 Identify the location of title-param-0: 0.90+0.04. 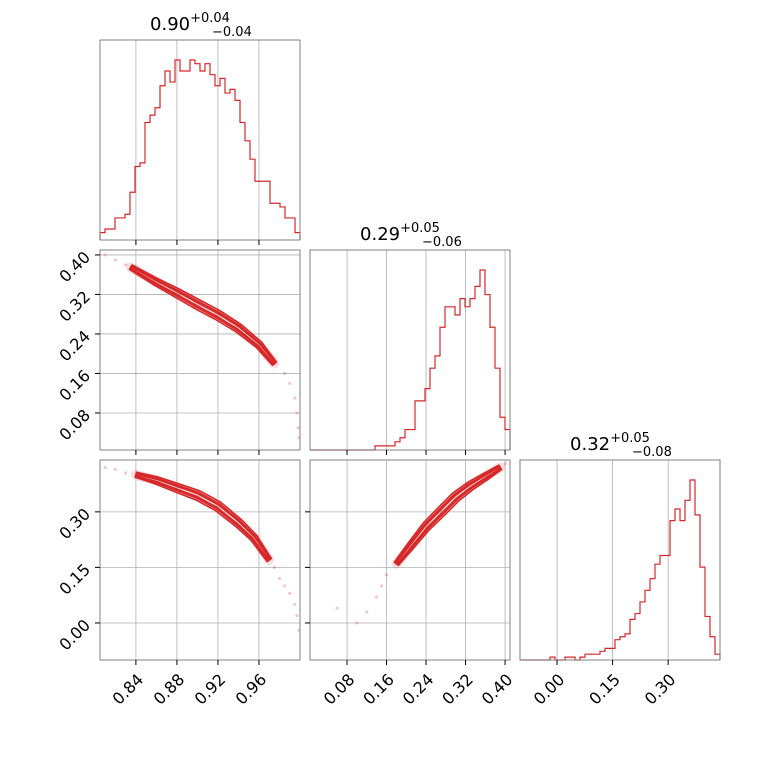
(190, 23).